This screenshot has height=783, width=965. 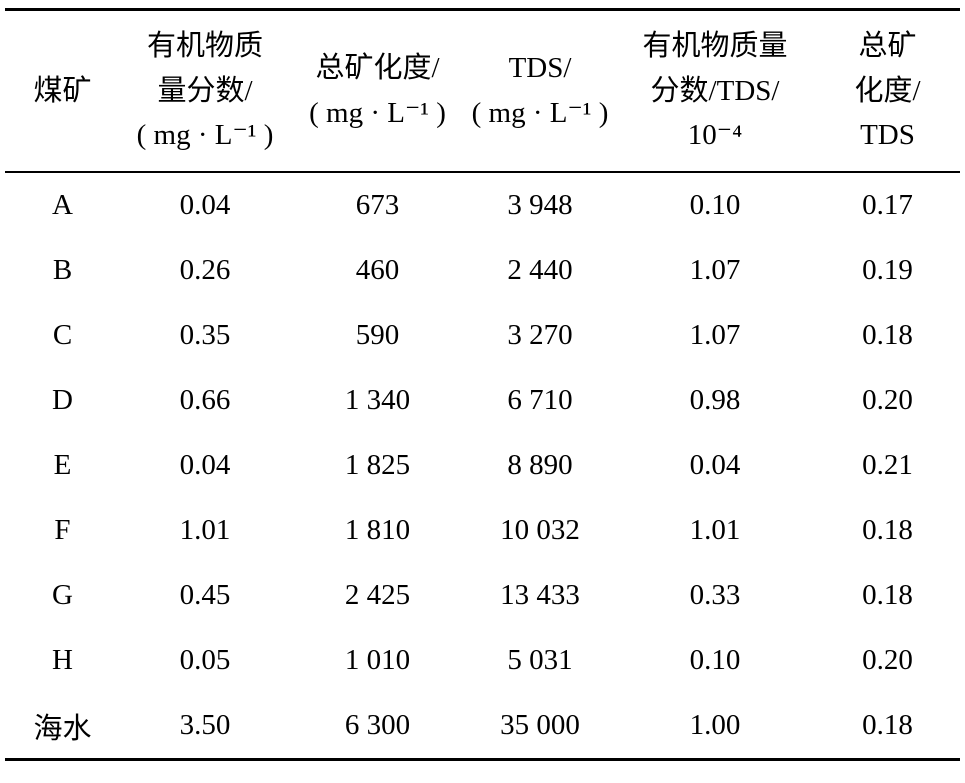 What do you see at coordinates (377, 595) in the screenshot?
I see `cell-mineralization: 2 425` at bounding box center [377, 595].